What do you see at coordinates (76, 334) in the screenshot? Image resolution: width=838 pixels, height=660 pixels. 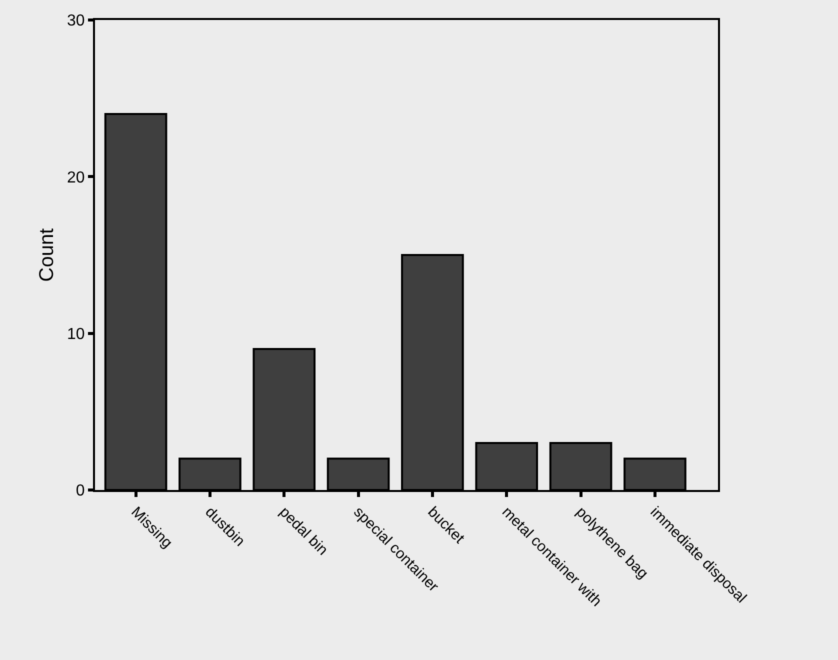 I see `y-tick-label: 10` at bounding box center [76, 334].